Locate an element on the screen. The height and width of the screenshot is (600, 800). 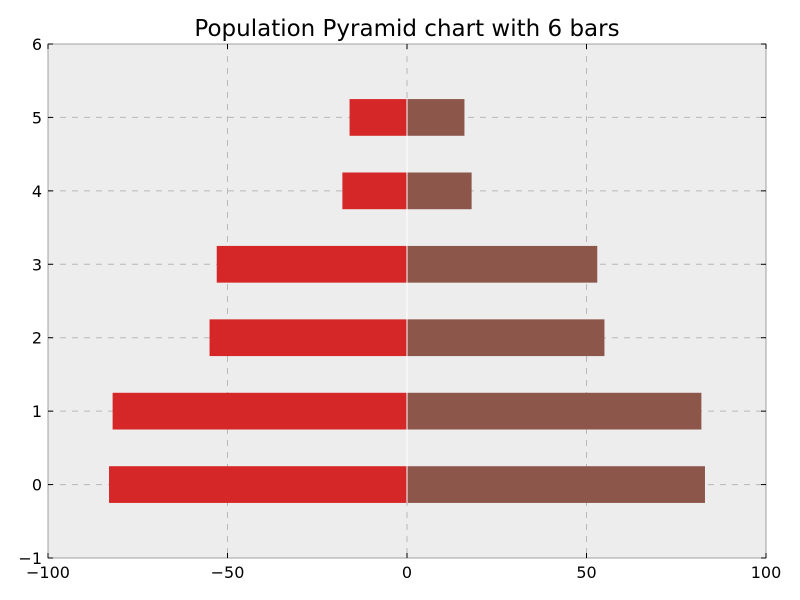
x-tick-label: −50 is located at coordinates (228, 572).